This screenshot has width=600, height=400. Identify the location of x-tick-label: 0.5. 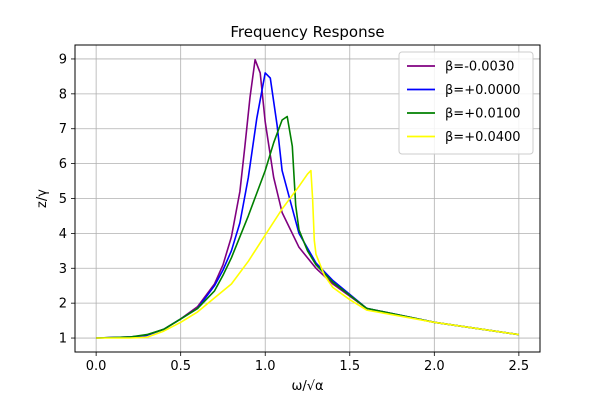
(180, 366).